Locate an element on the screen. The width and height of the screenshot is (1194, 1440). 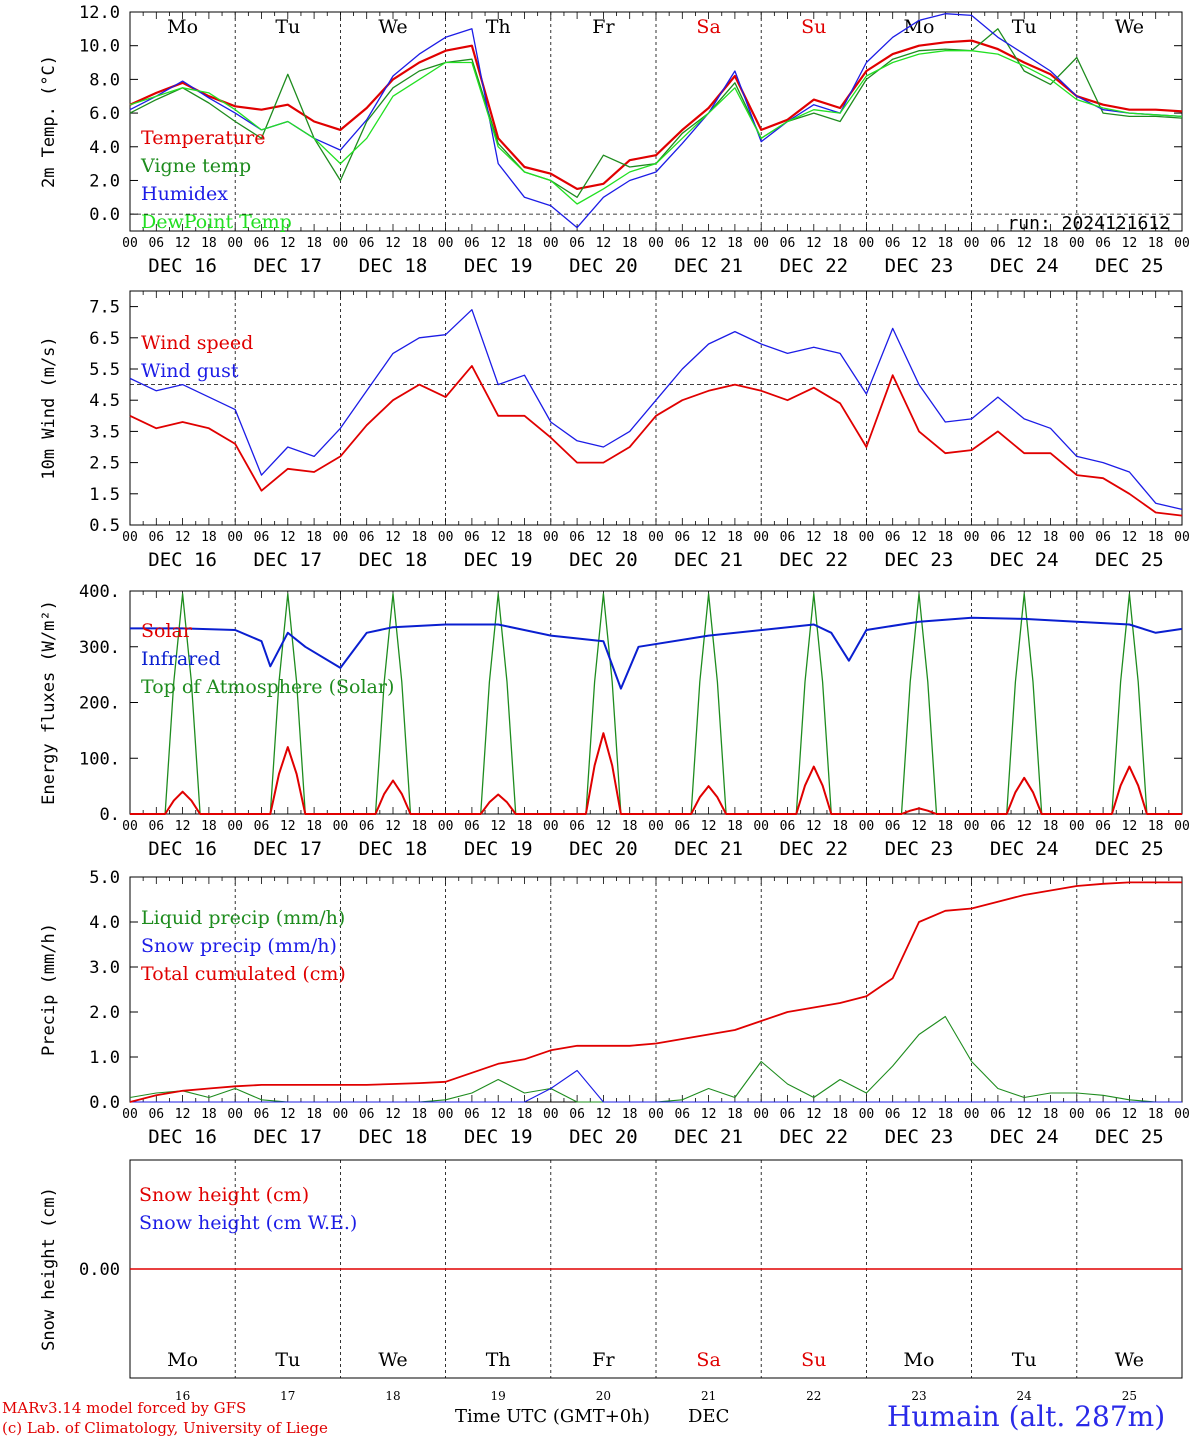
y-tick-label: 0. is located at coordinates (110, 815).